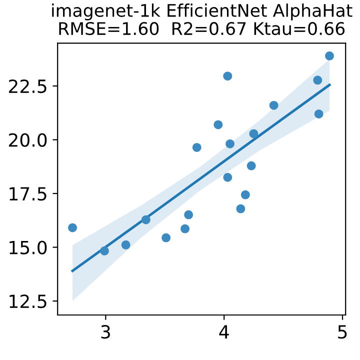  I want to click on x-tick-label: 4, so click(224, 331).